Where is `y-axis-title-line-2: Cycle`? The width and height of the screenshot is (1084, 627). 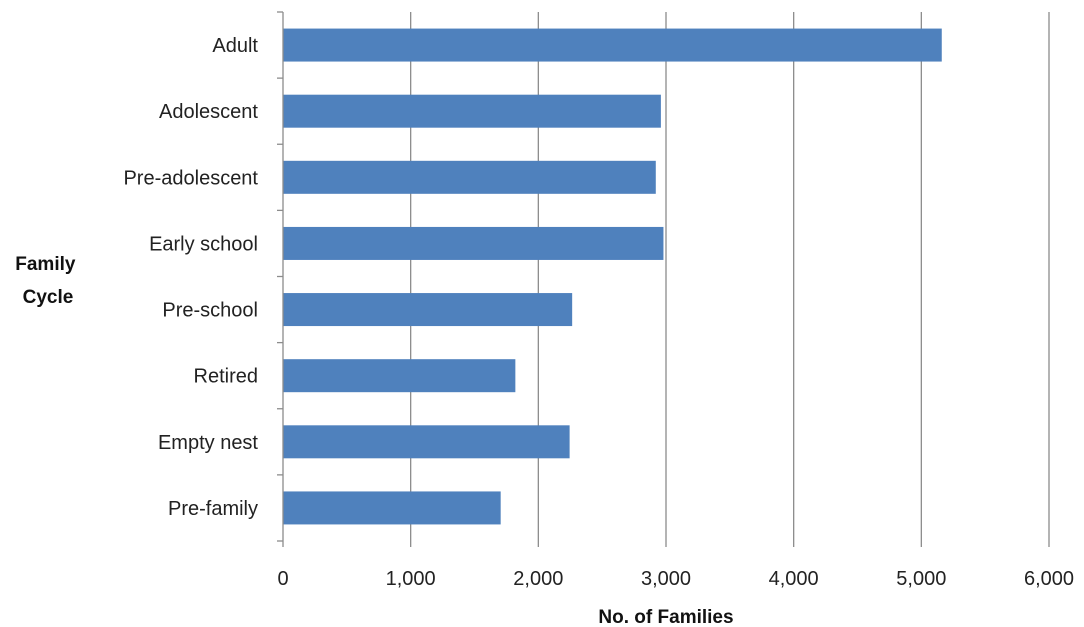 y-axis-title-line-2: Cycle is located at coordinates (48, 297).